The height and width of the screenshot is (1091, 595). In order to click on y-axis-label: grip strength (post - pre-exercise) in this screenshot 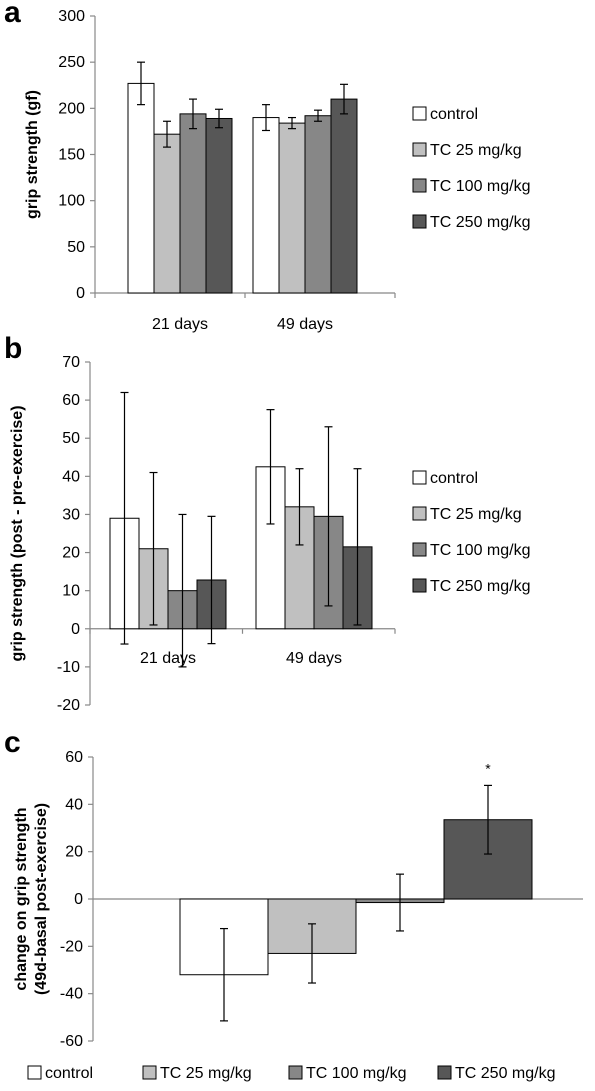, I will do `click(17, 533)`.